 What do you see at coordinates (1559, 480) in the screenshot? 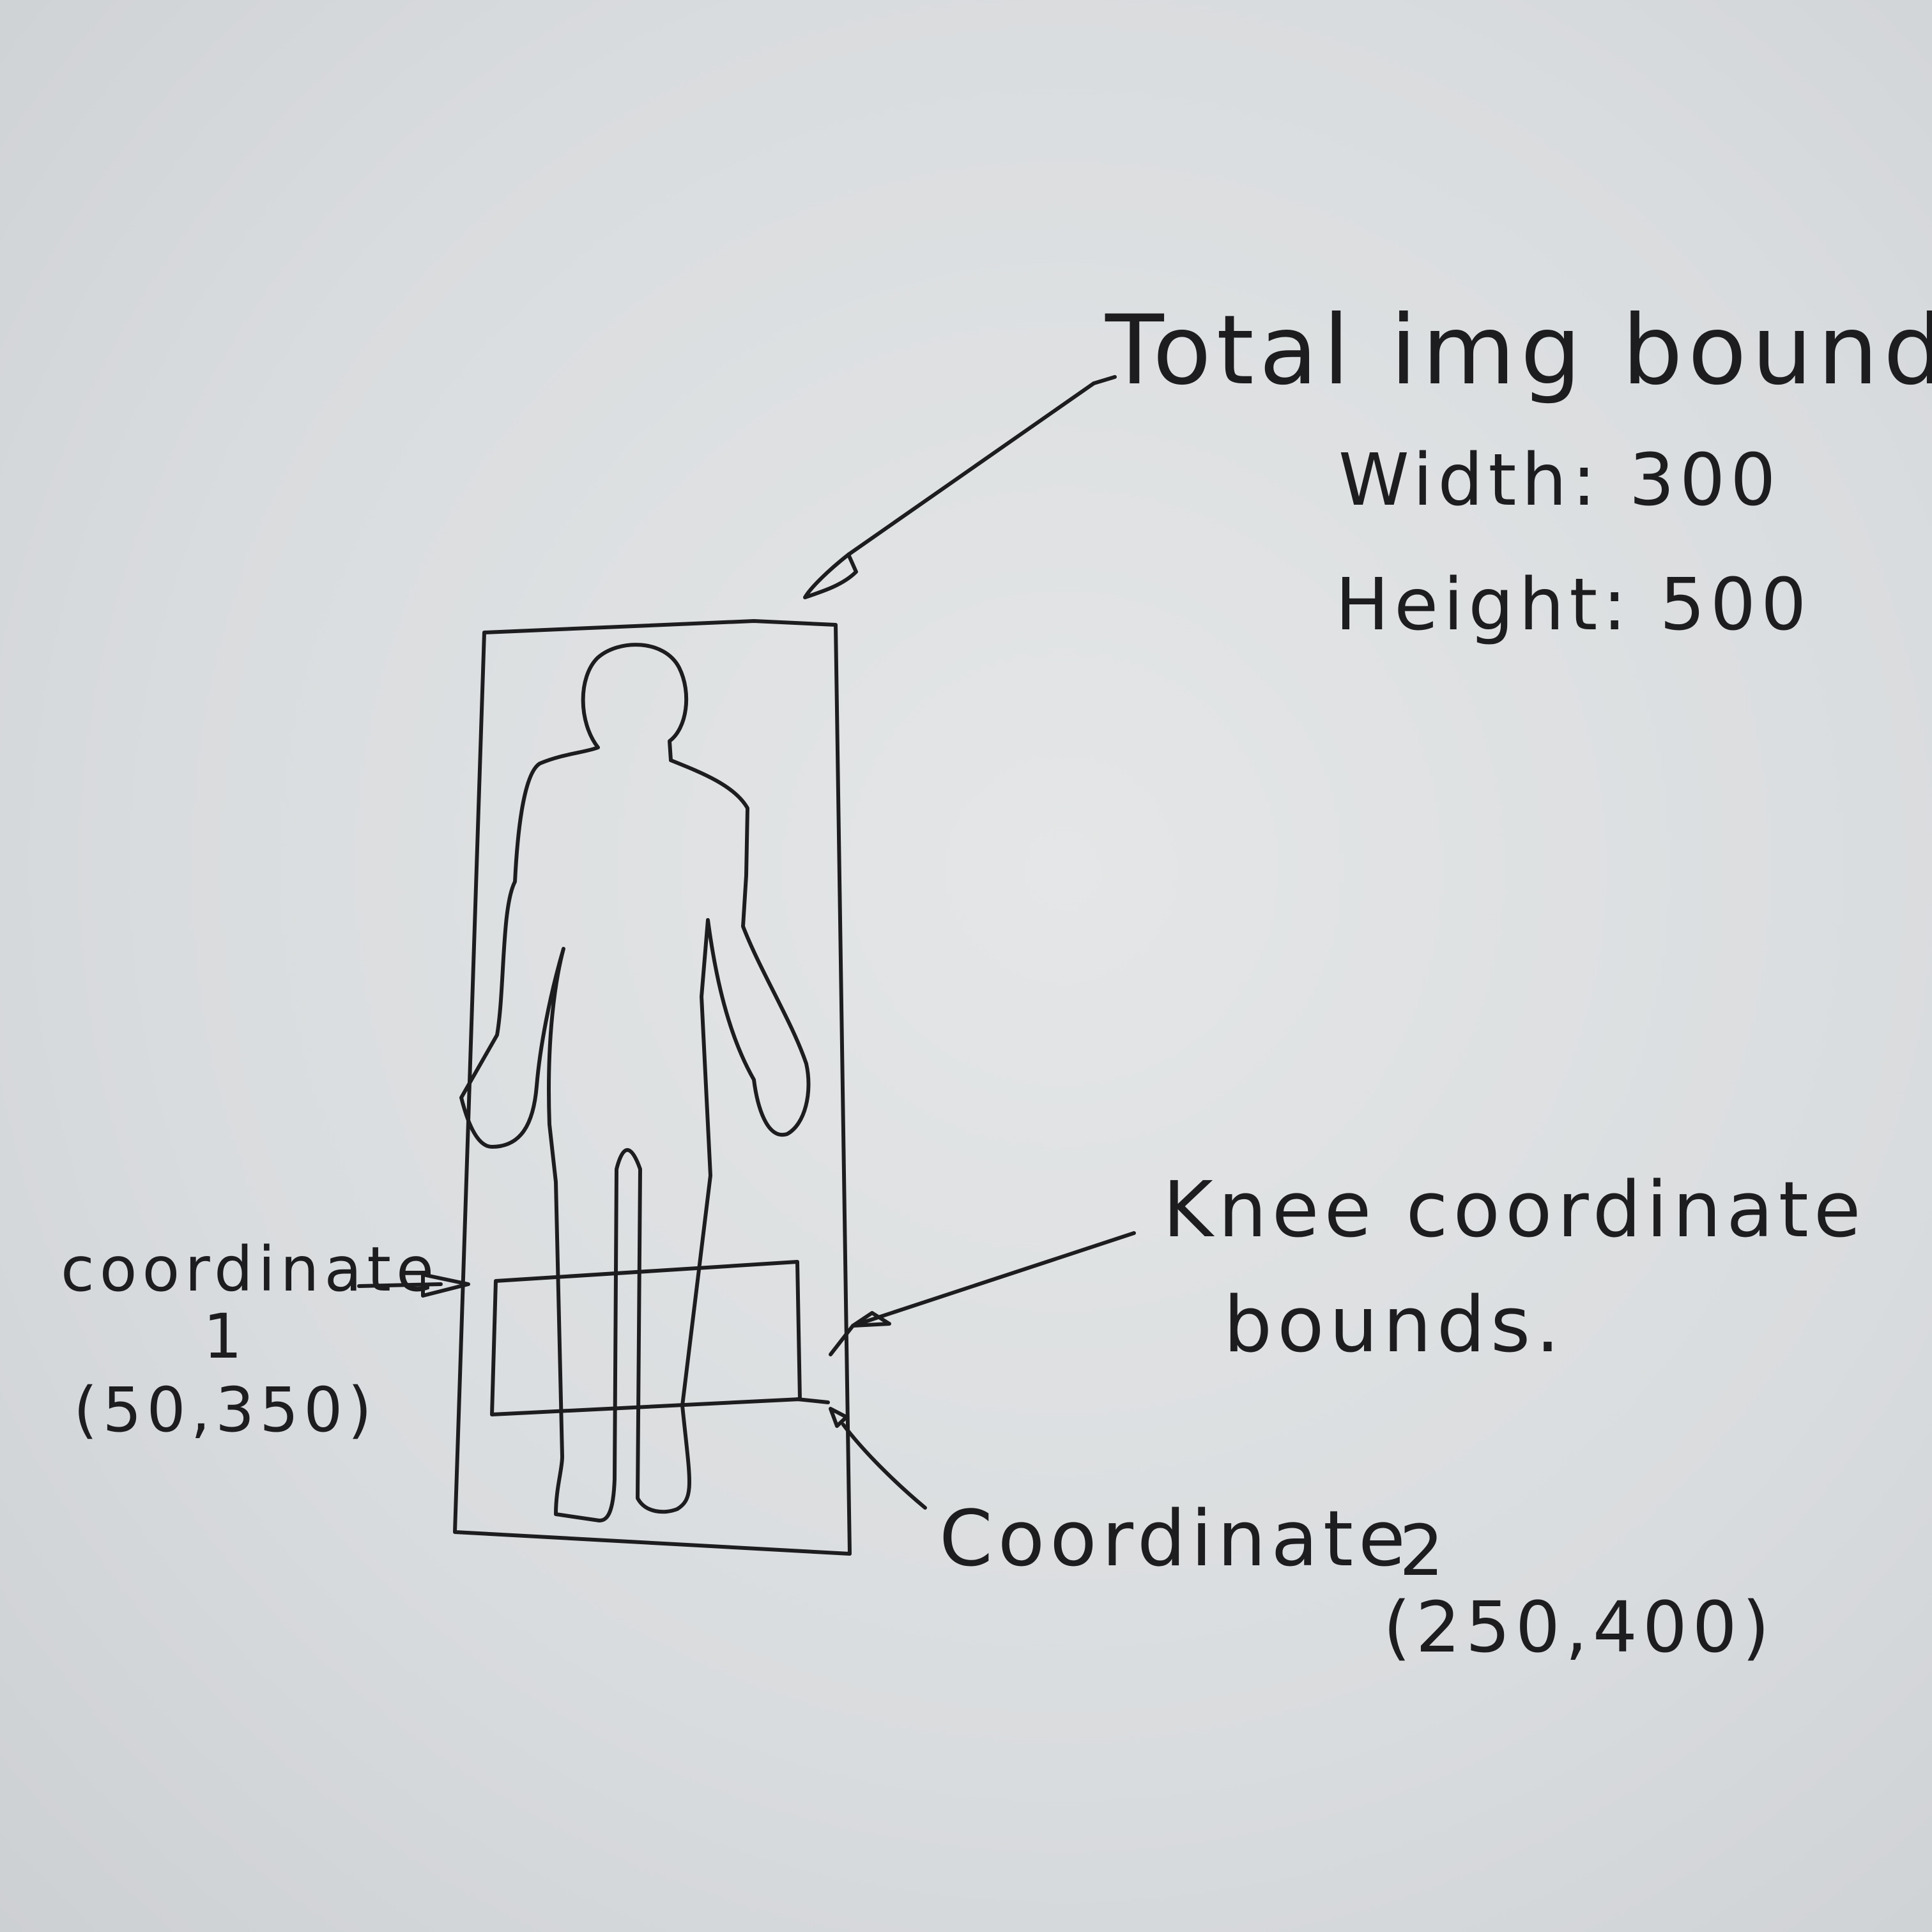
I see `total-bounds-width: Width: 300` at bounding box center [1559, 480].